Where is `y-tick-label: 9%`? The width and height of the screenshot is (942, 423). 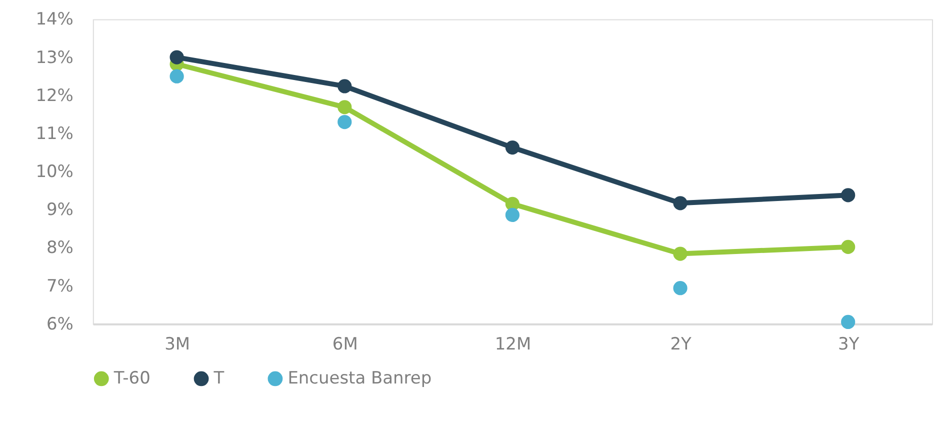
y-tick-label: 9% is located at coordinates (60, 210).